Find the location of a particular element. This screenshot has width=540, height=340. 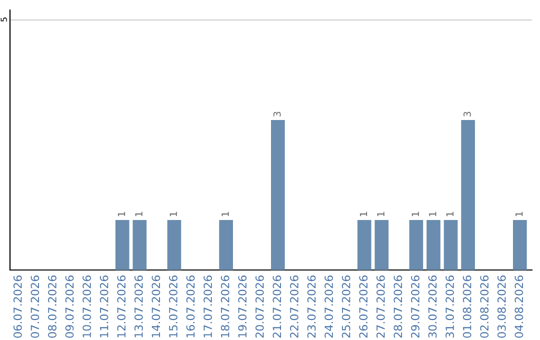

x-tick-label: 30.07.2026 is located at coordinates (432, 307).